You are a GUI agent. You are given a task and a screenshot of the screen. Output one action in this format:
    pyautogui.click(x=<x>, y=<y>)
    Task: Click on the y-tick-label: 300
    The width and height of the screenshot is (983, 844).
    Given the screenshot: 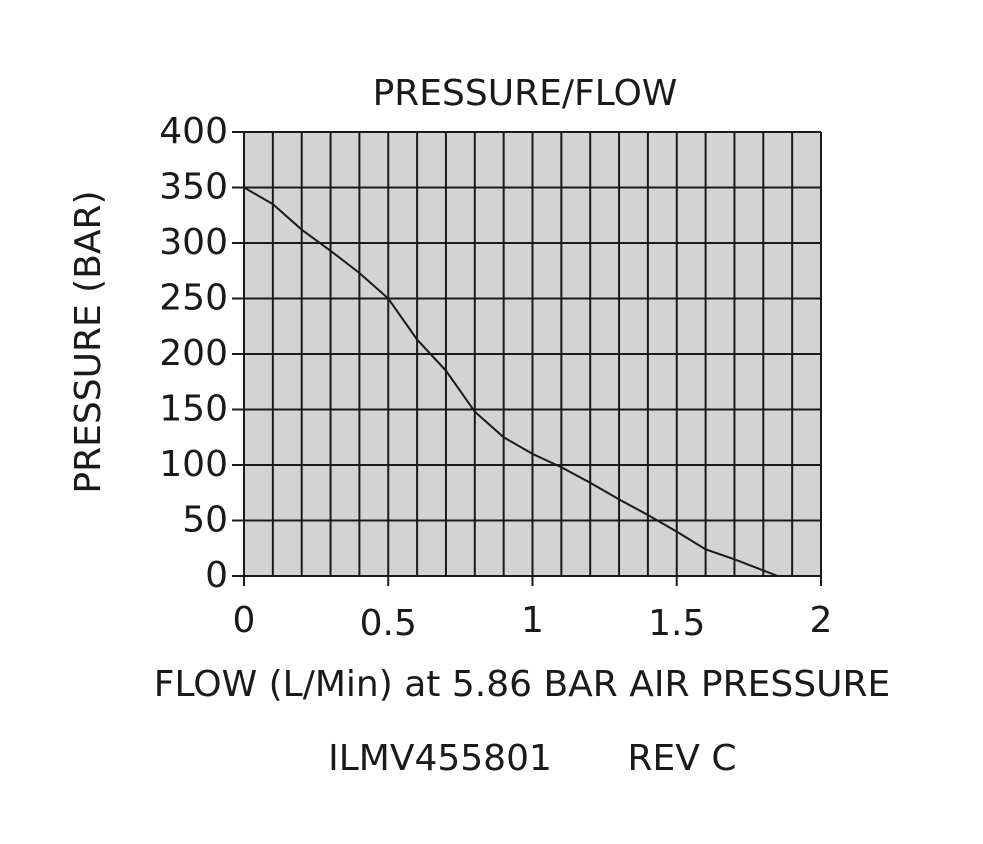 What is the action you would take?
    pyautogui.click(x=193, y=242)
    